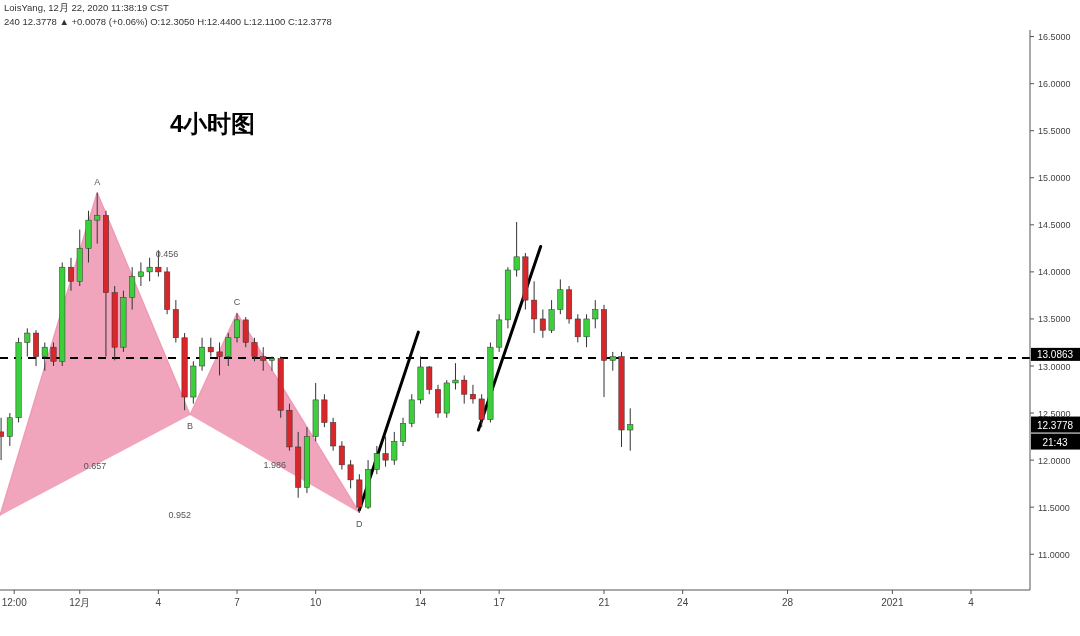 The height and width of the screenshot is (636, 1080). What do you see at coordinates (892, 602) in the screenshot?
I see `x-tick-label: 2021` at bounding box center [892, 602].